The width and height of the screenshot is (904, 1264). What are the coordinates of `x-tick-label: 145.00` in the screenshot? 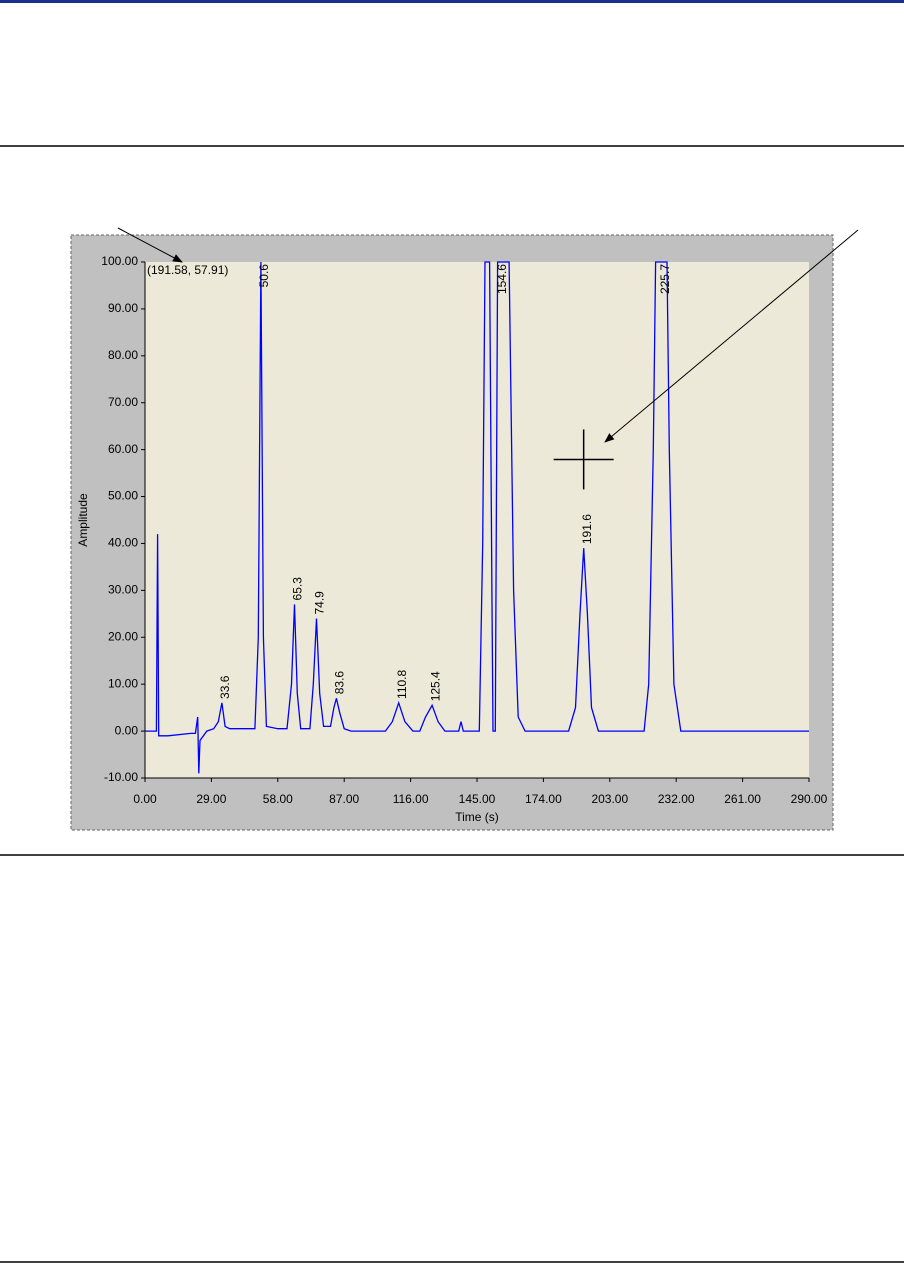 It's located at (477, 799).